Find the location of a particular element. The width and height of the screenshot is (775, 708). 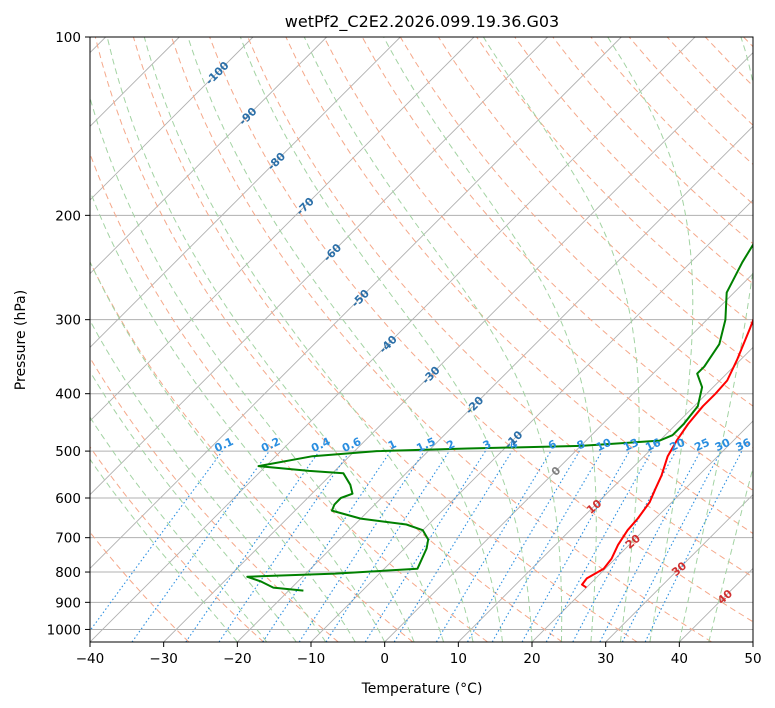

temperature-profile-line is located at coordinates (667, 453).